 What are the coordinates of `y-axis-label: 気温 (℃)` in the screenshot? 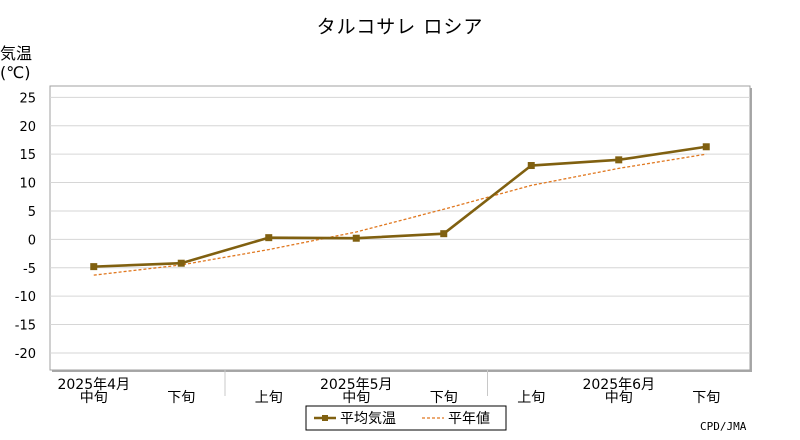 It's located at (16, 63).